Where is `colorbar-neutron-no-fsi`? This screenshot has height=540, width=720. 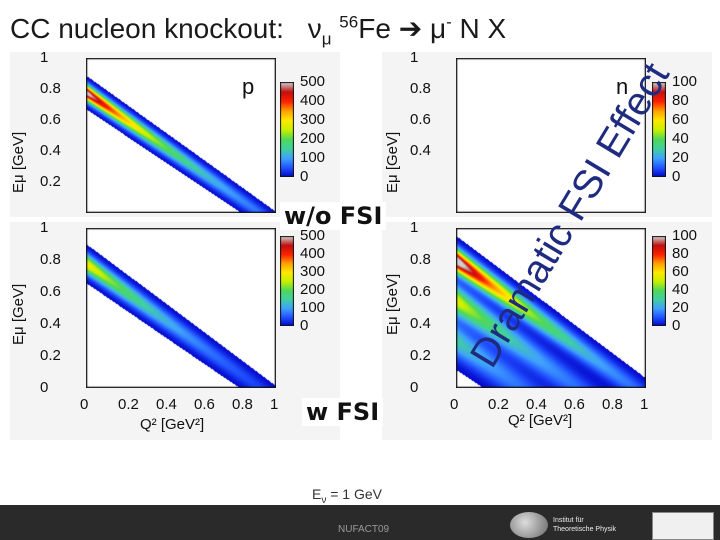 colorbar-neutron-no-fsi is located at coordinates (659, 129).